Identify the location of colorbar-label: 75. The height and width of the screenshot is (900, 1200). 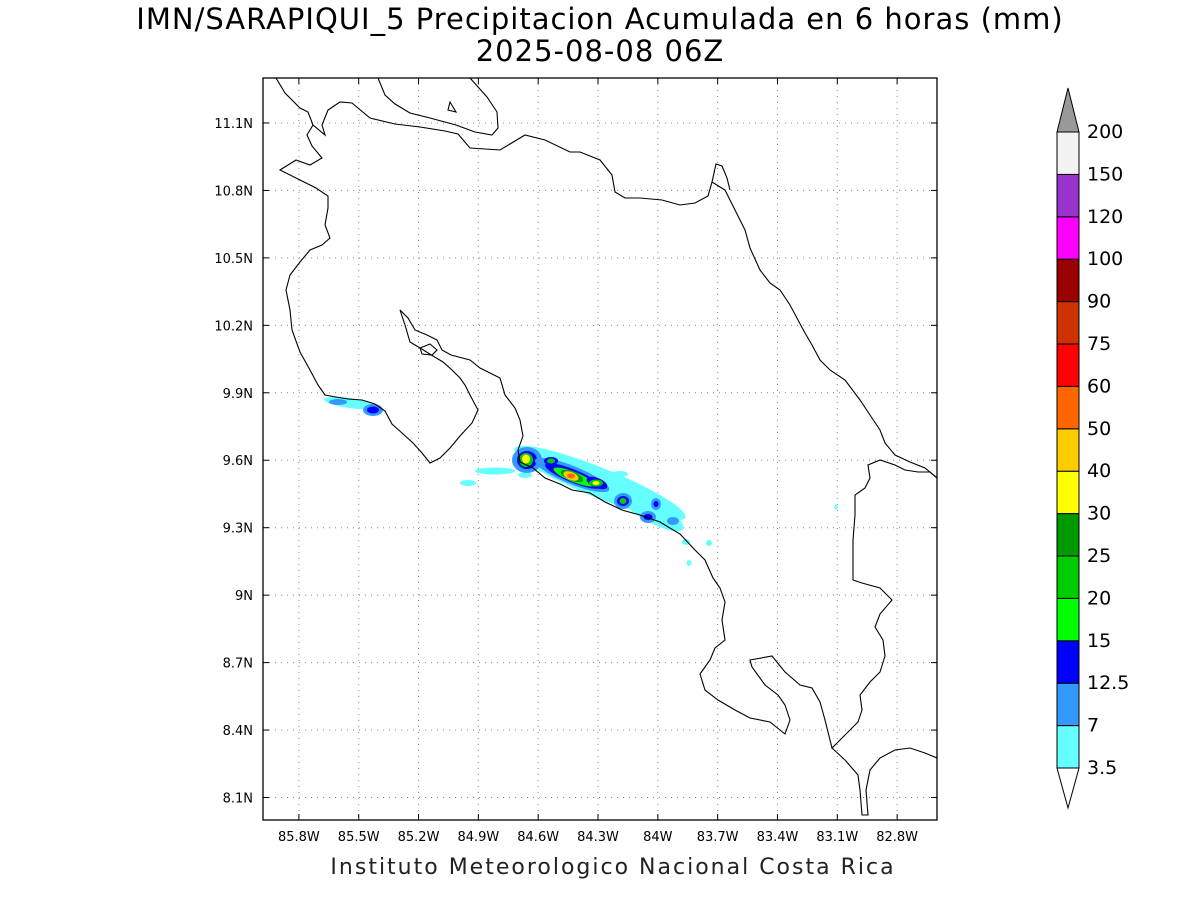
(1099, 344).